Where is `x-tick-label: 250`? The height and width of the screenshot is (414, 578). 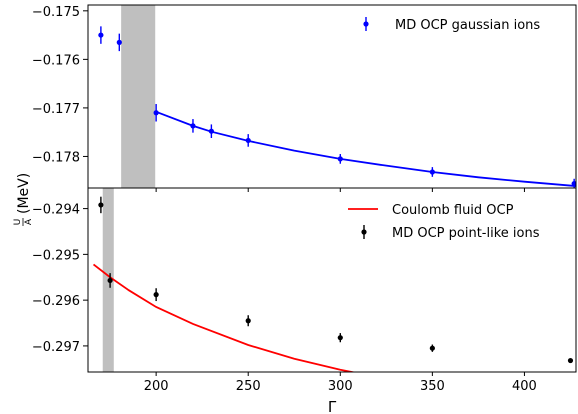
x-tick-label: 250 is located at coordinates (248, 386).